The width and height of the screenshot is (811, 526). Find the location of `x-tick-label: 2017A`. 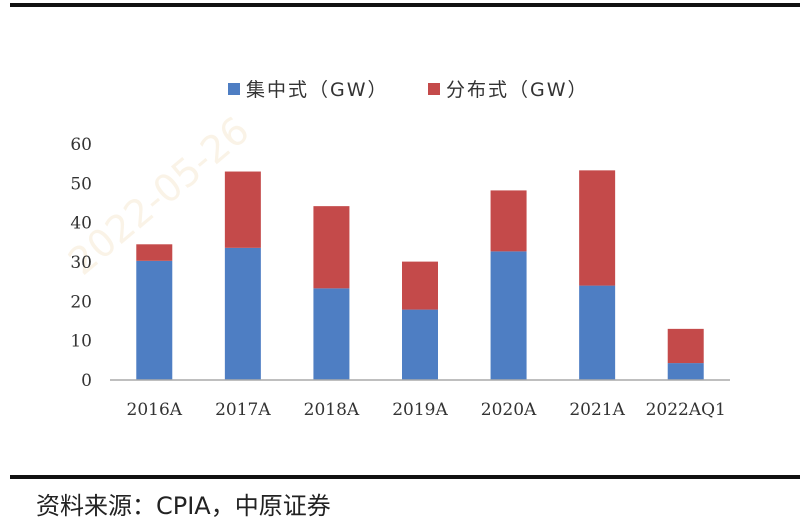

x-tick-label: 2017A is located at coordinates (243, 410).